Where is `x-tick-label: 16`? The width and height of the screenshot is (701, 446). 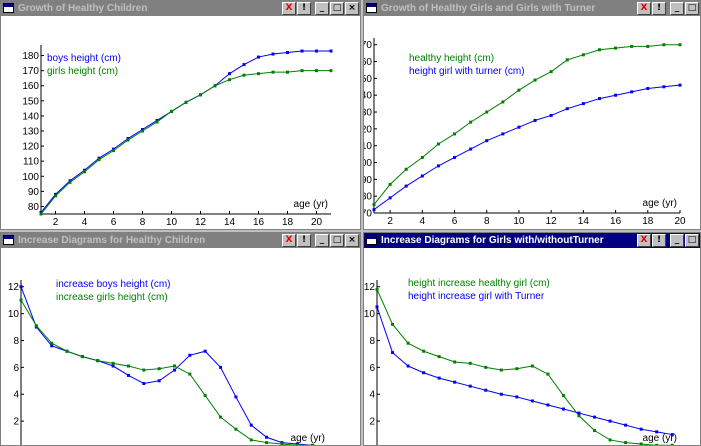 x-tick-label: 16 is located at coordinates (259, 222).